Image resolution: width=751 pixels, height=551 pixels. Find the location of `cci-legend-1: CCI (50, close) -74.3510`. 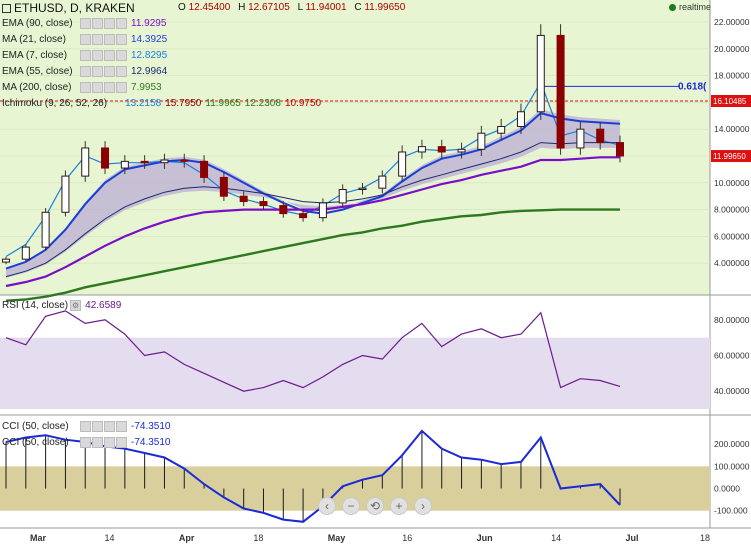

cci-legend-1: CCI (50, close) -74.3510 is located at coordinates (86, 426).